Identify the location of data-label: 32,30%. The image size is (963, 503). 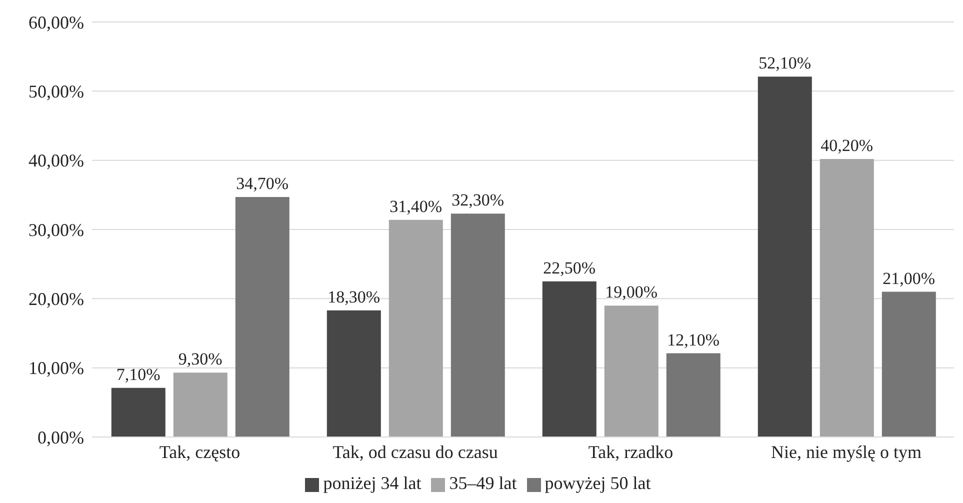
(478, 200).